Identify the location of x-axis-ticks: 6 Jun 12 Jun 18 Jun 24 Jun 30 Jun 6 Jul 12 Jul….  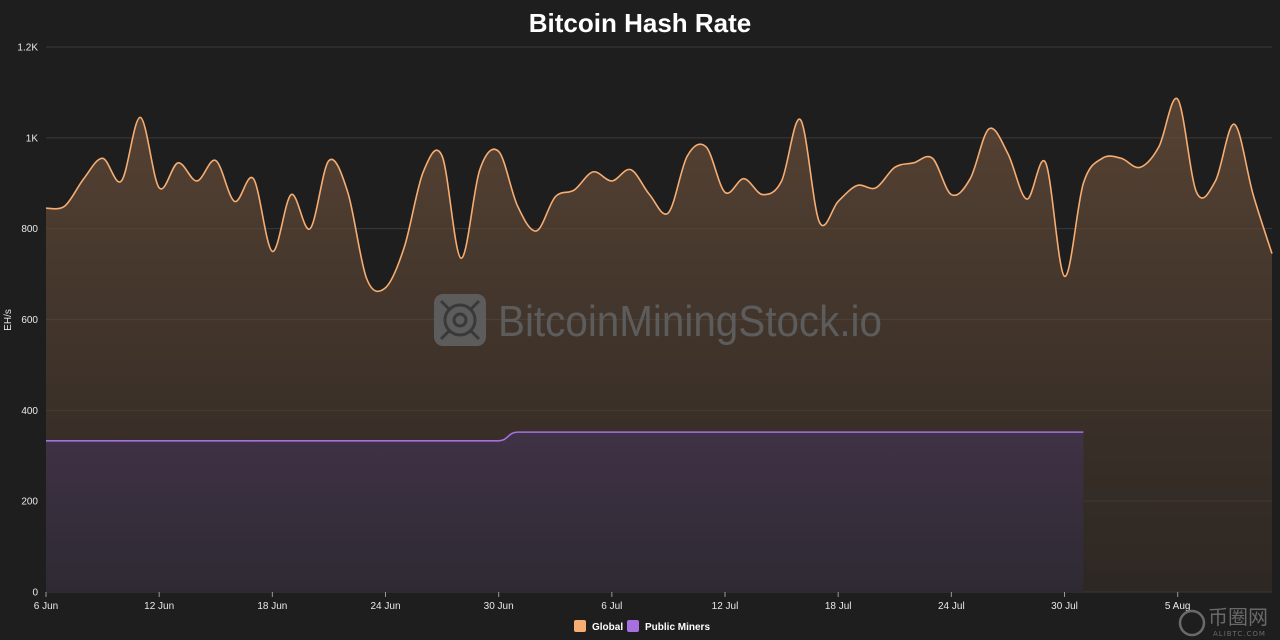
(612, 602).